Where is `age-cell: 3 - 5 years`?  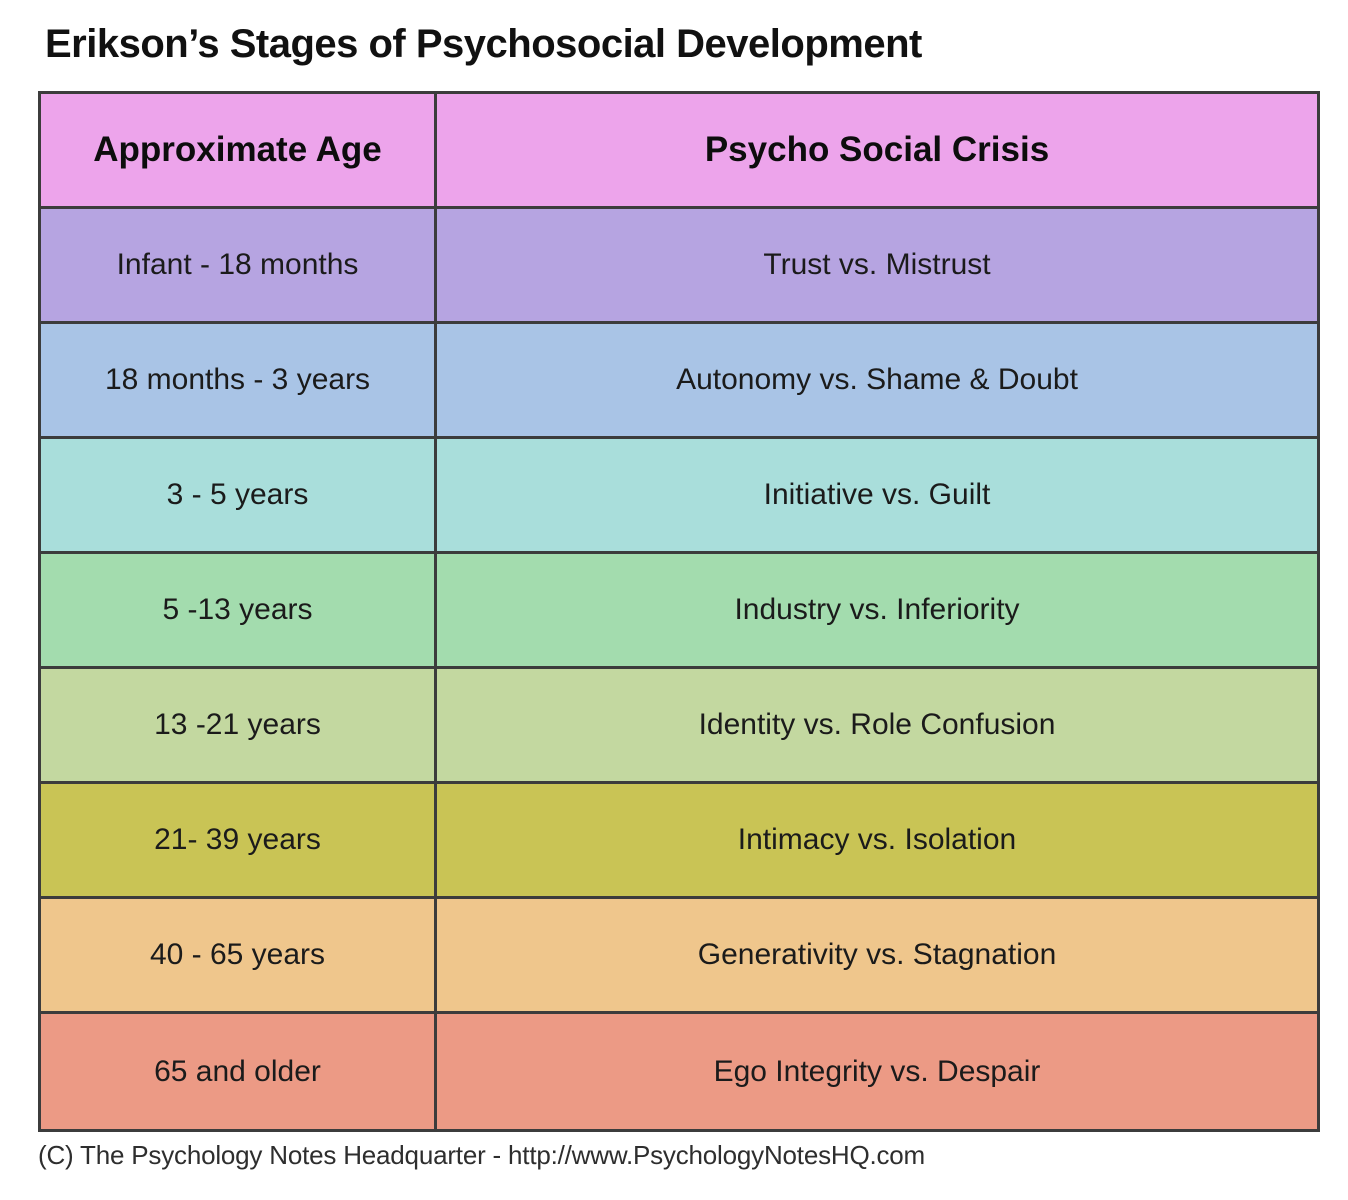
age-cell: 3 - 5 years is located at coordinates (239, 495).